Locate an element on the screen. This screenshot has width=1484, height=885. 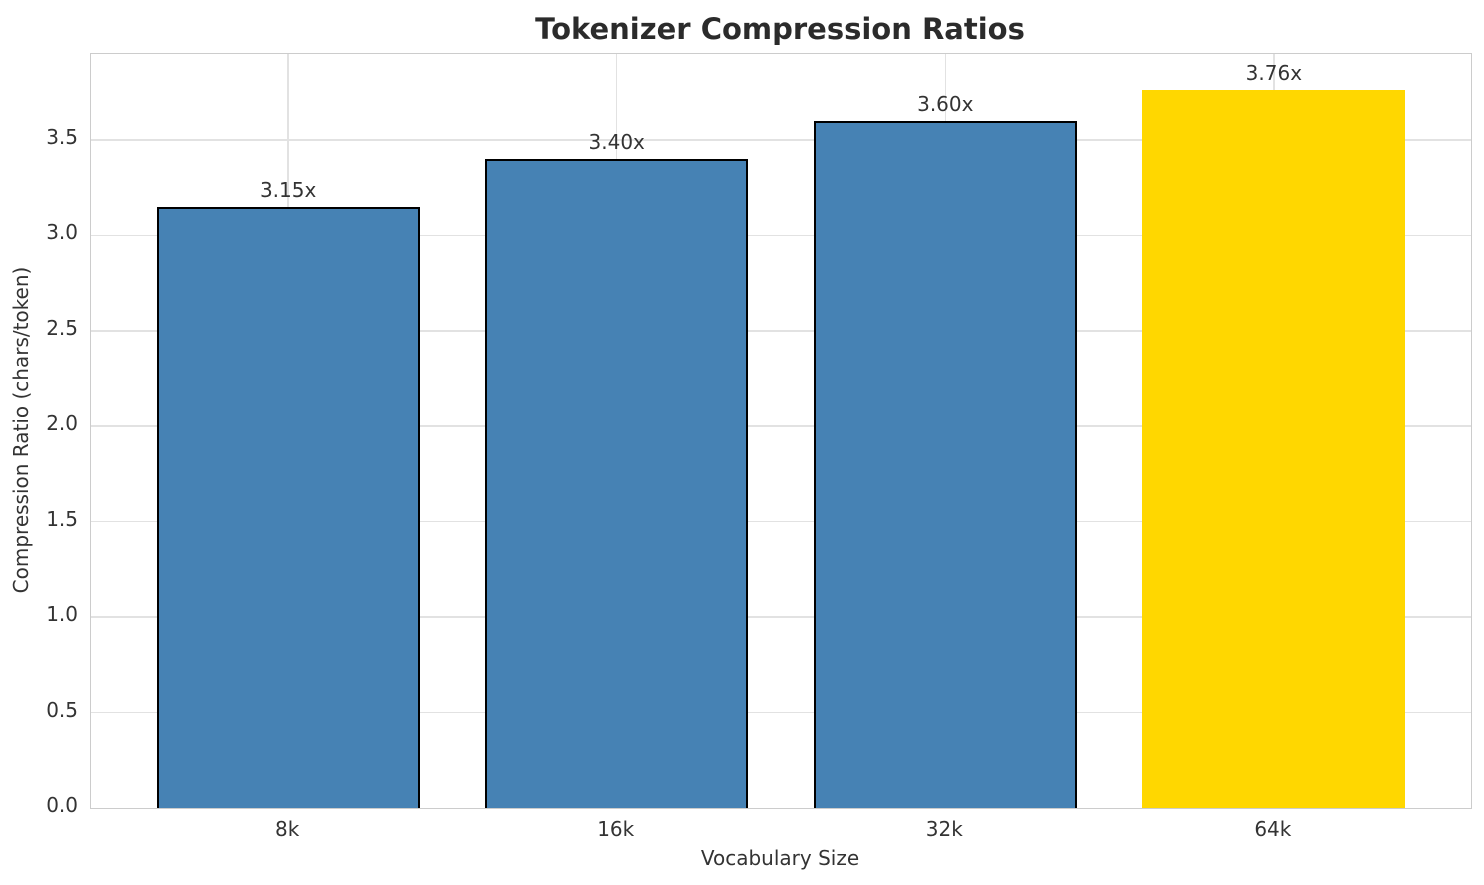
bar-8k is located at coordinates (288, 507).